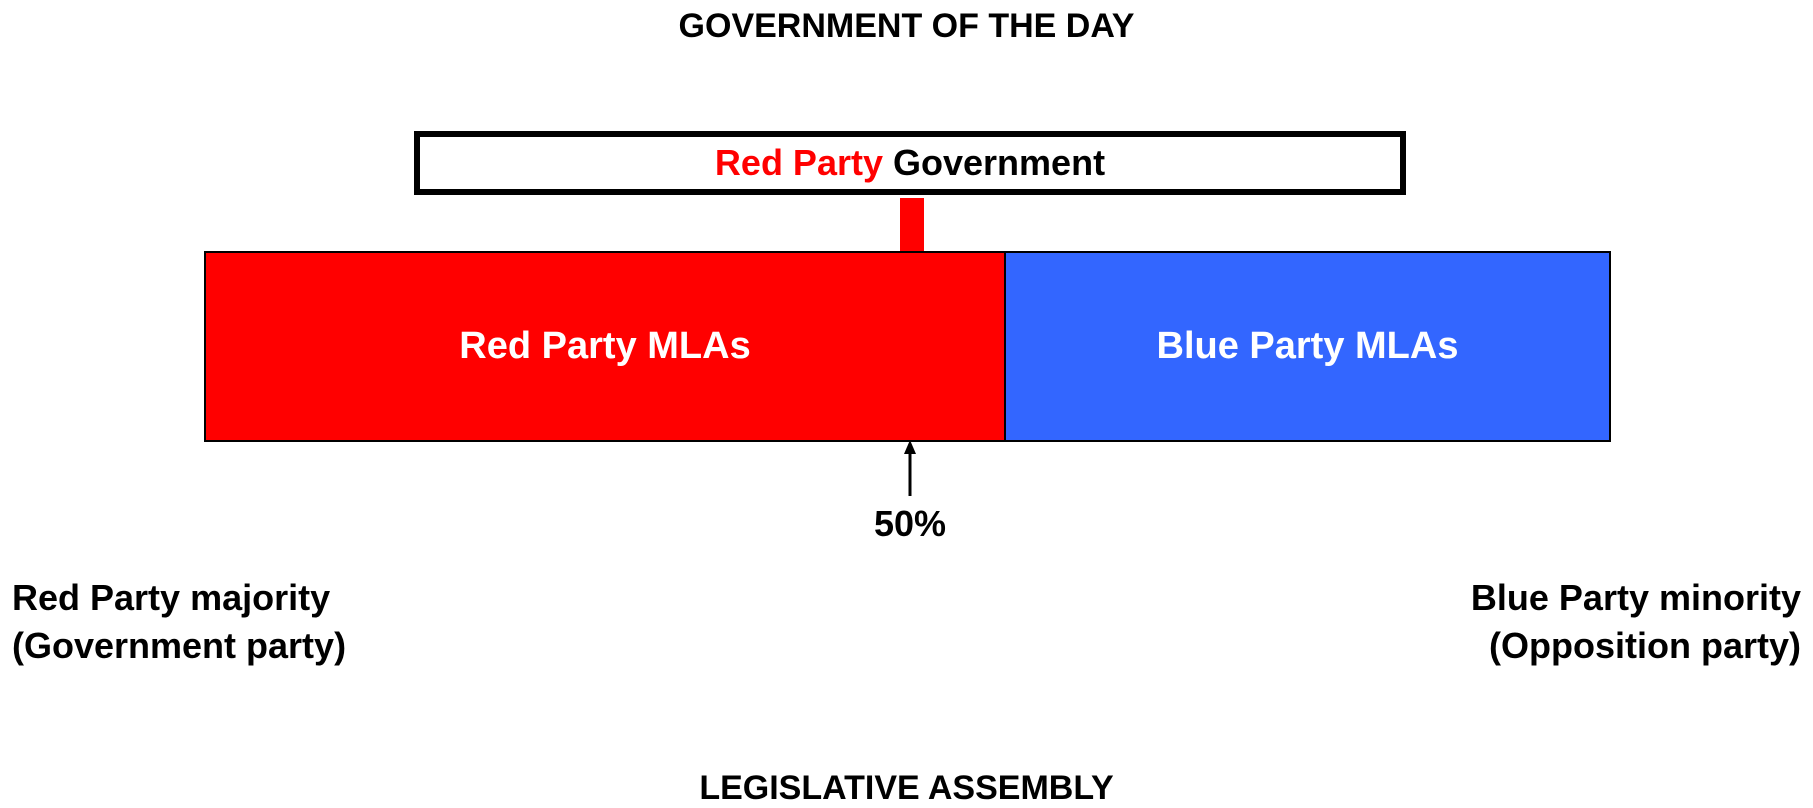 The height and width of the screenshot is (808, 1813). I want to click on red-party-bar: Red Party MLAs, so click(605, 346).